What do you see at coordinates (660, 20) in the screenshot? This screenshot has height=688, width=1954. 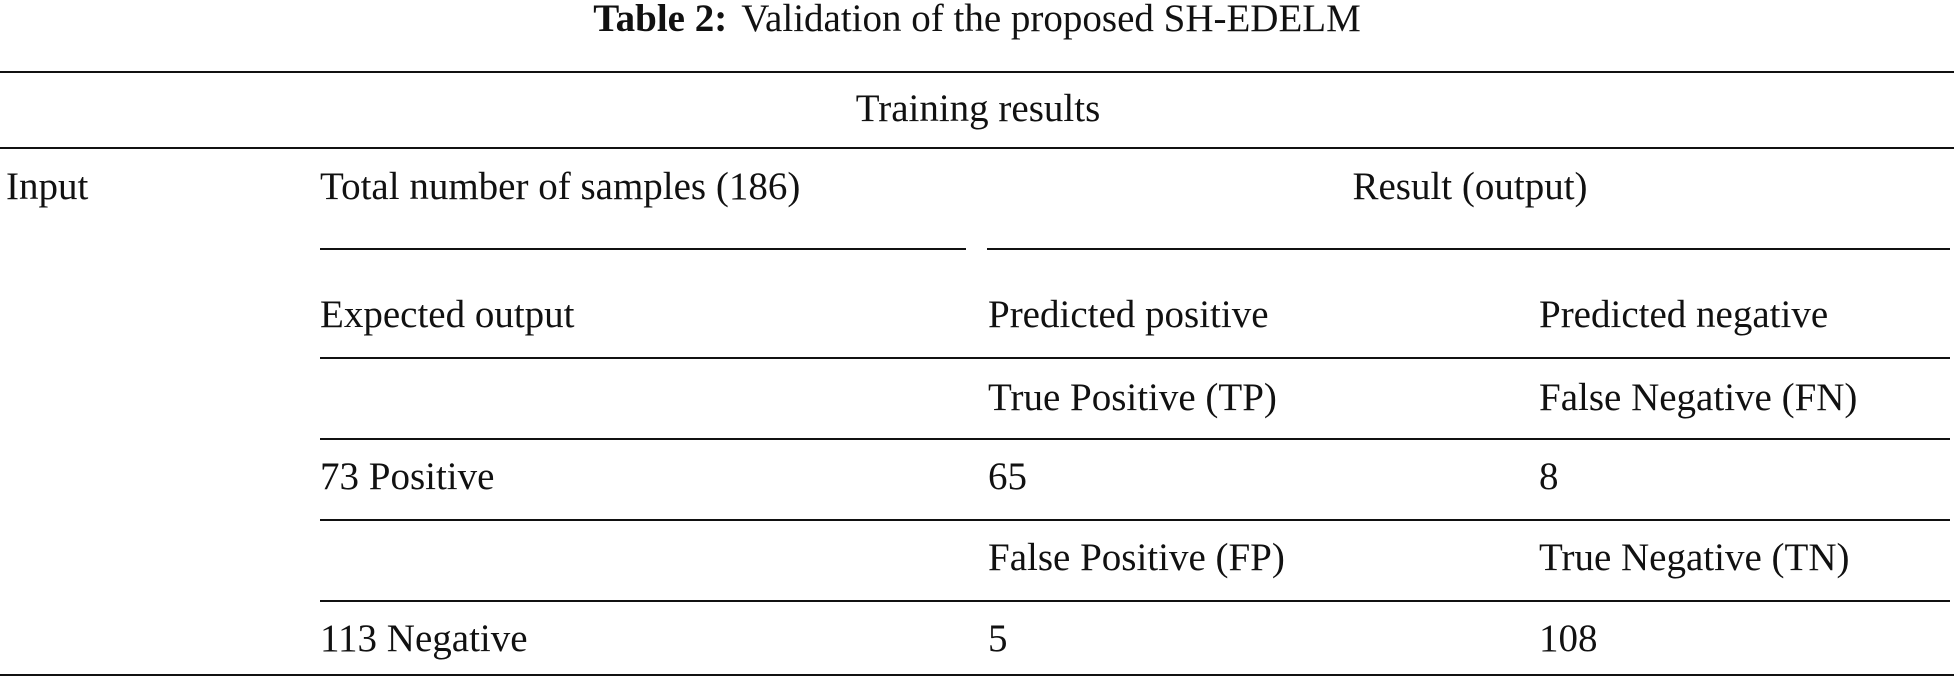 I see `caption-label: Table 2:` at bounding box center [660, 20].